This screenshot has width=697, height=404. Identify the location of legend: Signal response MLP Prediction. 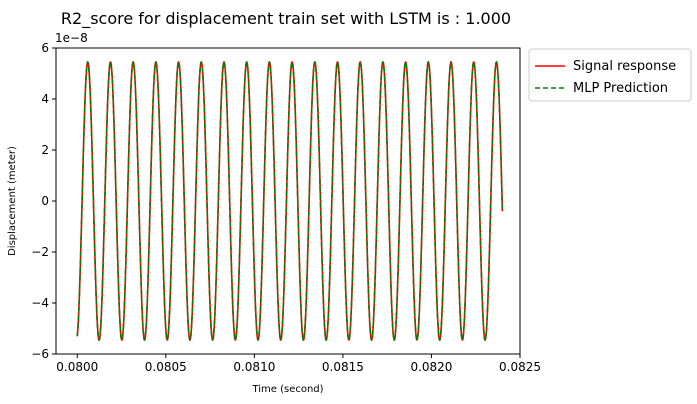
(610, 75).